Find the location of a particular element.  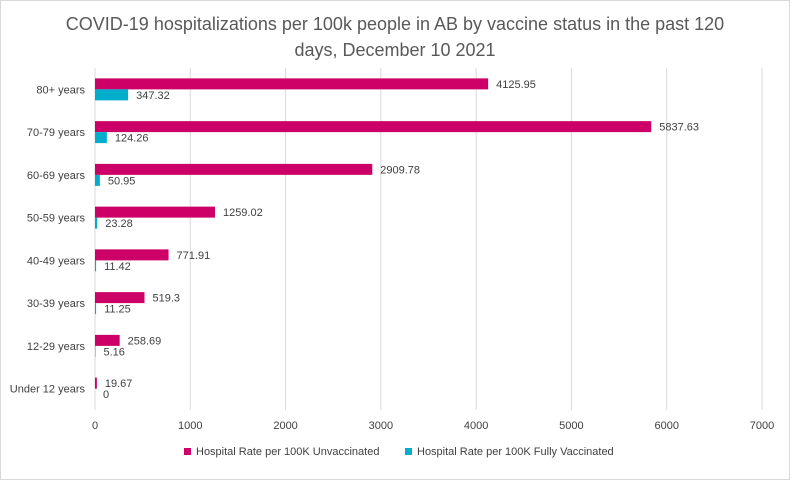

data-label-vaccinated: 347.32 is located at coordinates (153, 96).